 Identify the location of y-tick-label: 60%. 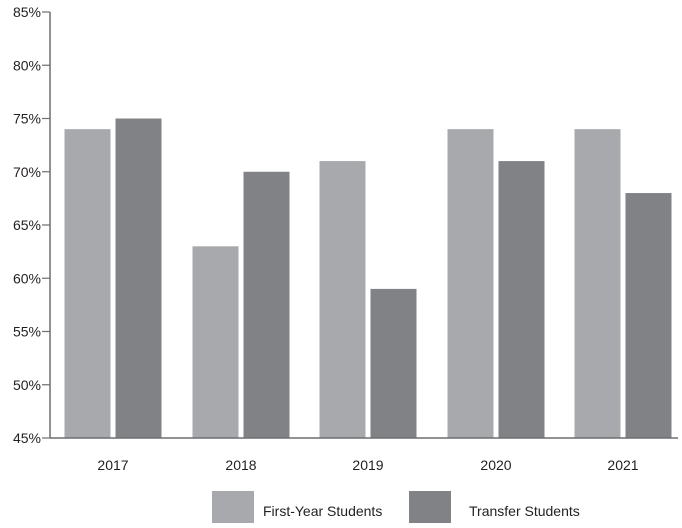
(27, 278).